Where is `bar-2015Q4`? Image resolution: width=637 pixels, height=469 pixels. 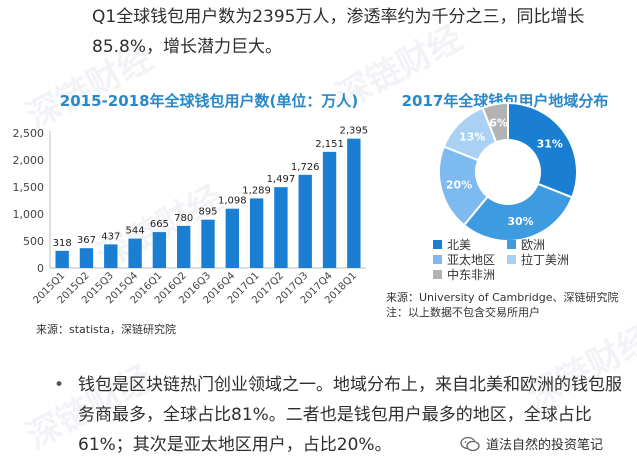
bar-2015Q4 is located at coordinates (135, 253).